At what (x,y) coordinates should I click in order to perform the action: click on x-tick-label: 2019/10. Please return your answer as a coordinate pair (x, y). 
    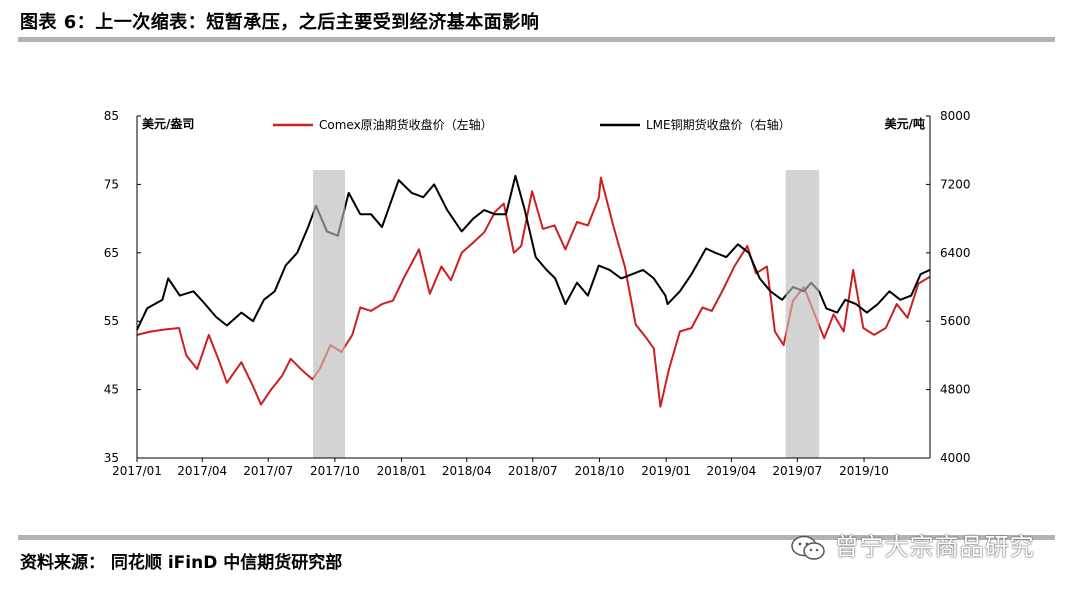
    Looking at the image, I should click on (864, 471).